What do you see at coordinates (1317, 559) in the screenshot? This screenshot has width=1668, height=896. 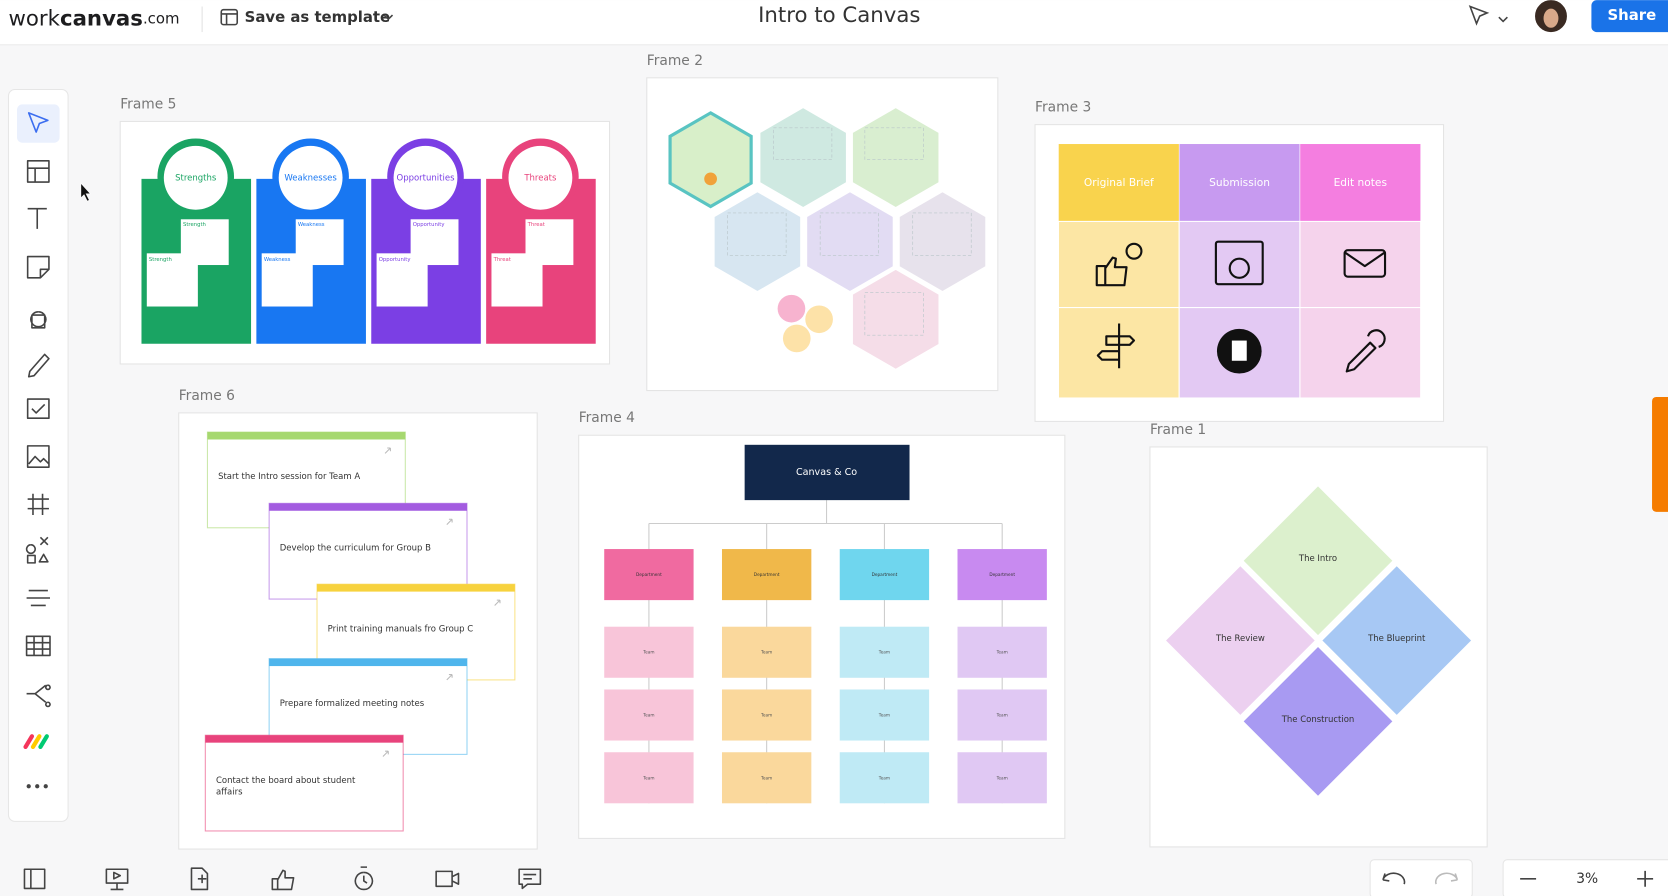 I see `diamond-label: The Intro` at bounding box center [1317, 559].